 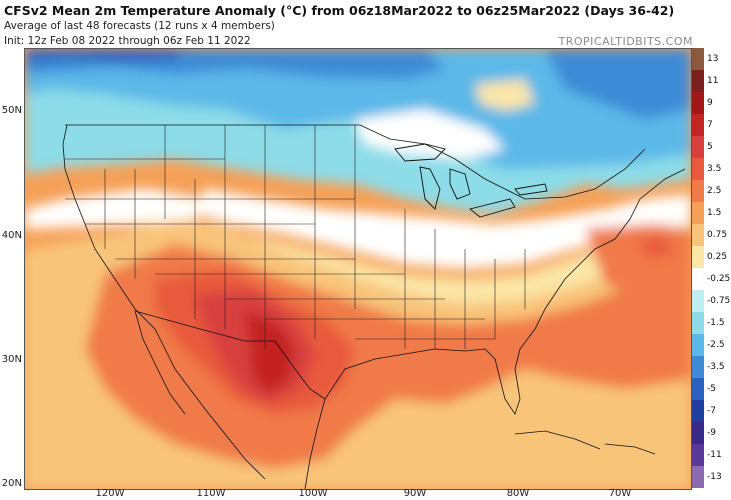 What do you see at coordinates (430, 188) in the screenshot?
I see `lake-michigan` at bounding box center [430, 188].